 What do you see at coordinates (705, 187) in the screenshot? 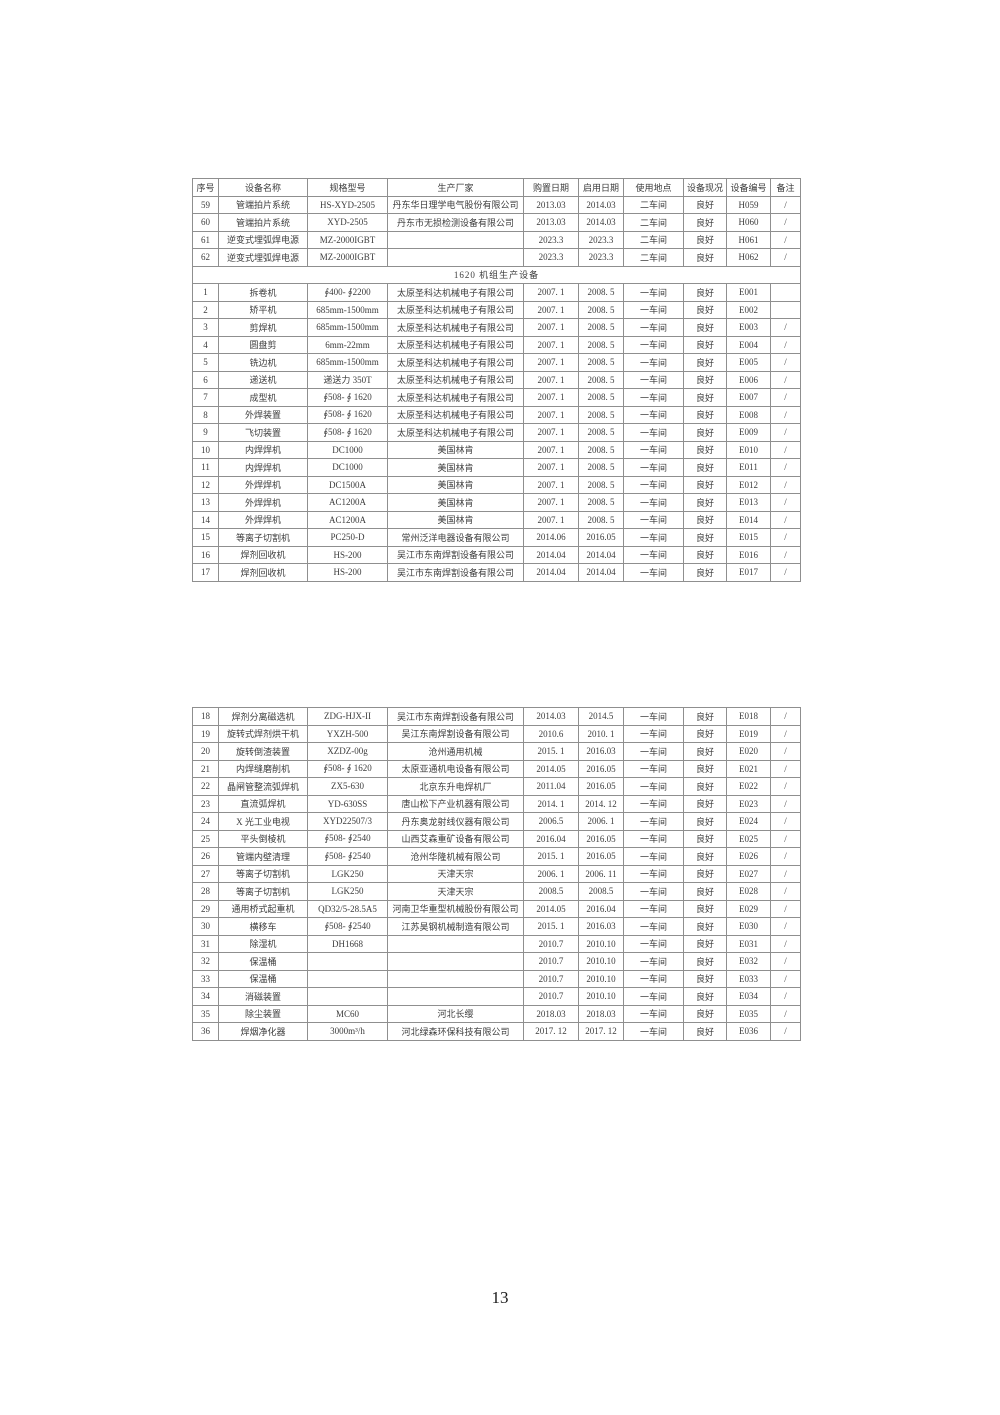
I see `column-header: 设备现况` at bounding box center [705, 187].